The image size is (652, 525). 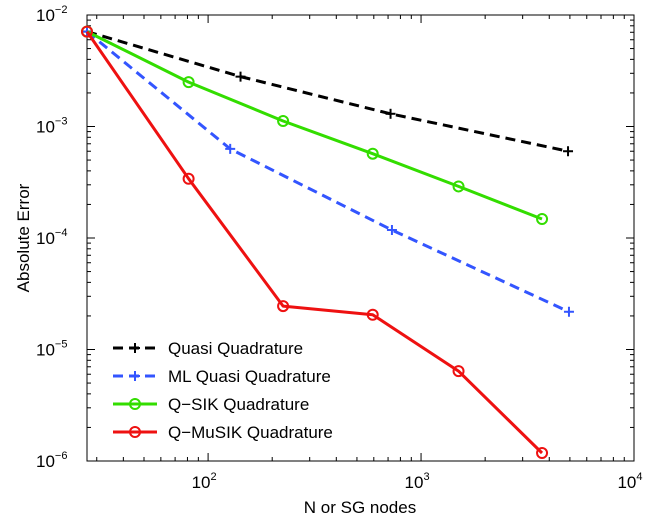 What do you see at coordinates (51, 237) in the screenshot?
I see `y-tick-label: 10⁻⁴` at bounding box center [51, 237].